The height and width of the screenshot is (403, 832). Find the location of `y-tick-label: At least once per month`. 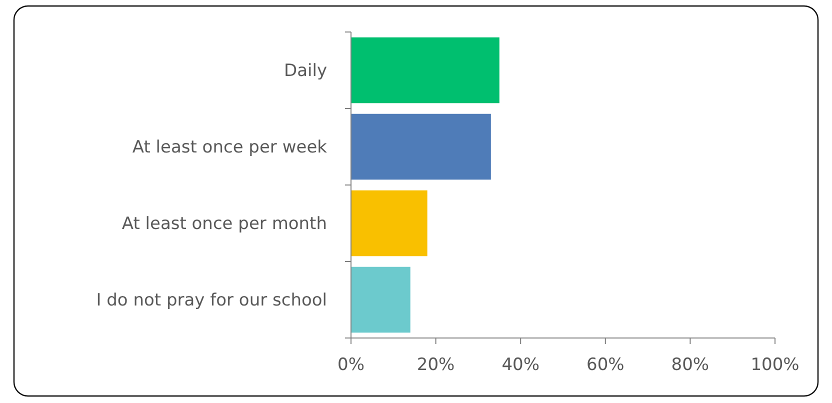

y-tick-label: At least once per month is located at coordinates (224, 224).